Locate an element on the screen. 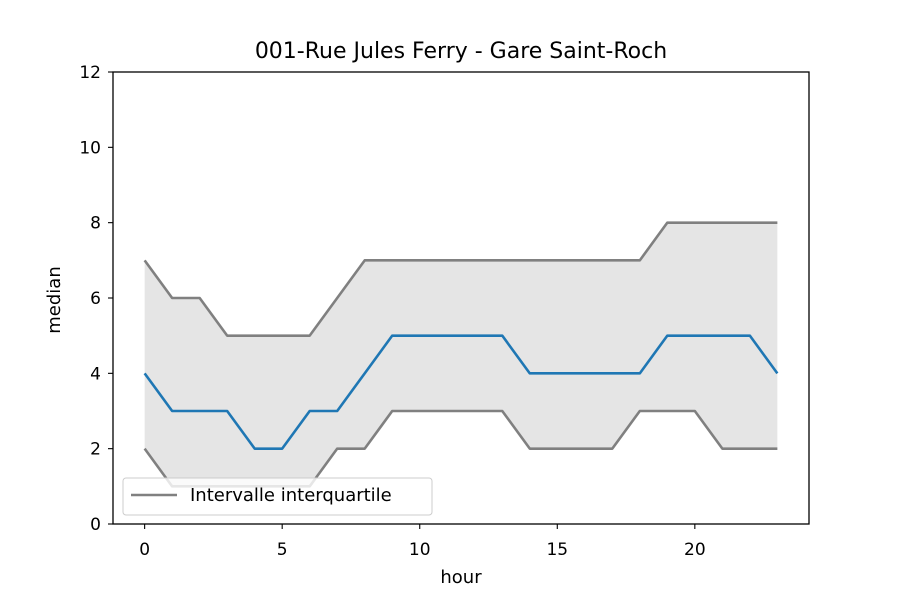 The width and height of the screenshot is (900, 600). x-axis-label: hour is located at coordinates (461, 577).